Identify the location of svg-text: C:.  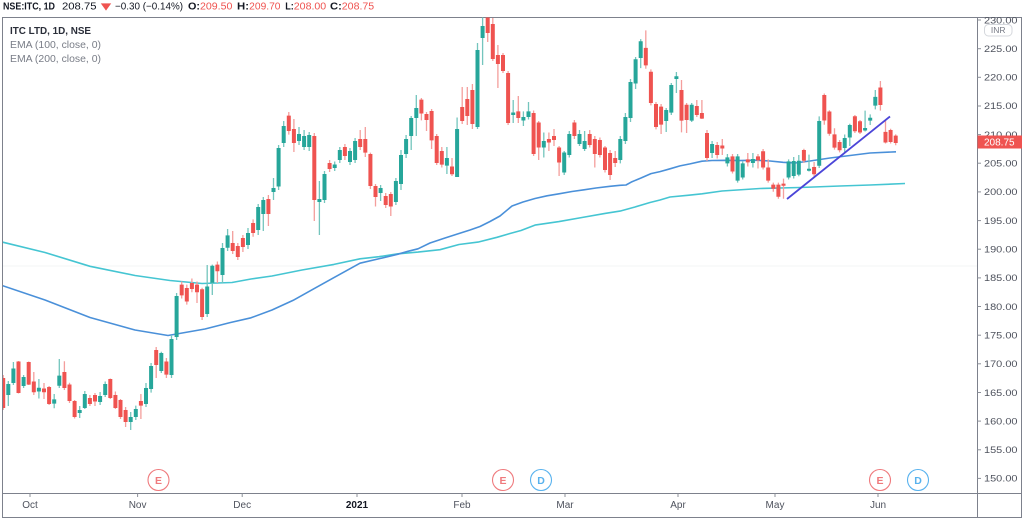
(336, 7).